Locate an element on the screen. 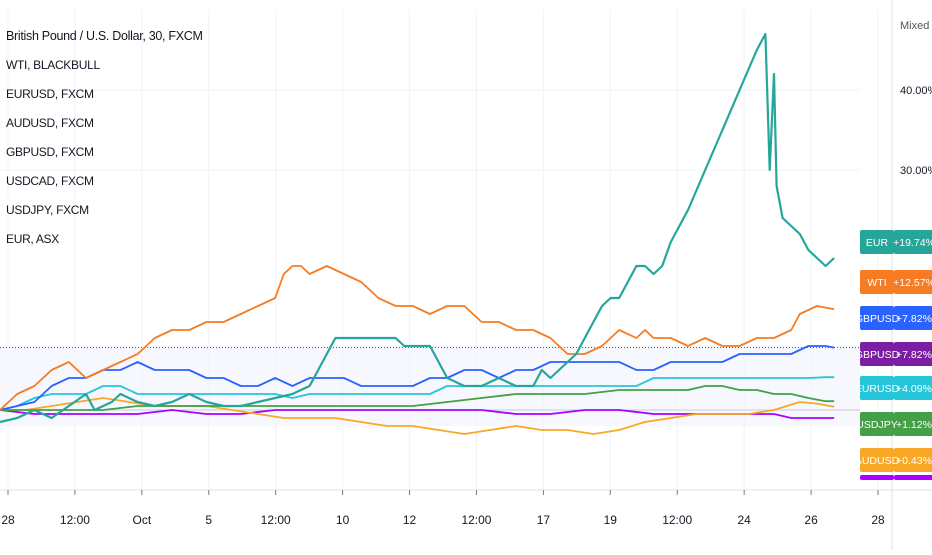  x-tick-label: 24 is located at coordinates (744, 520).